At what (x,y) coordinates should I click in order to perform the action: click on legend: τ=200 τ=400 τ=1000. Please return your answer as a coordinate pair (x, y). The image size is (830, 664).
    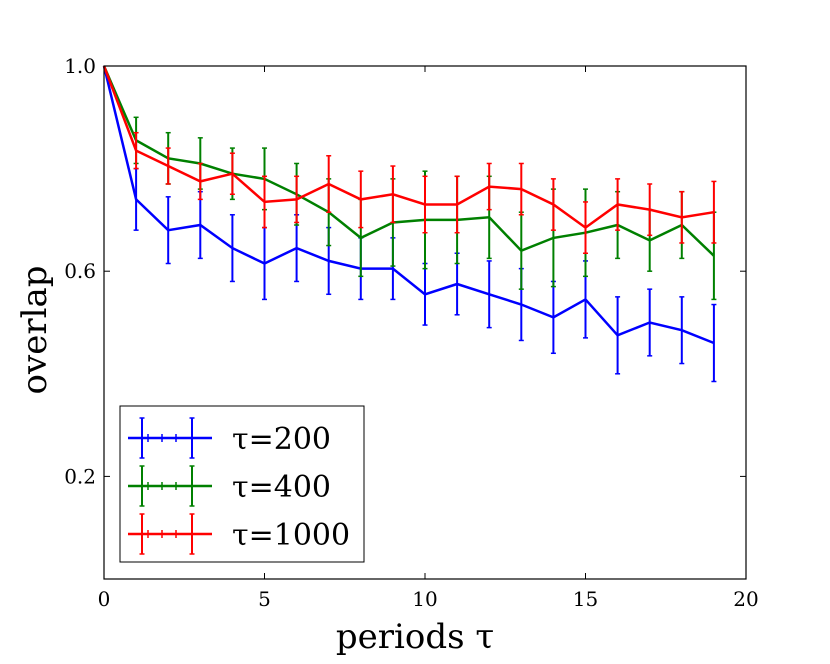
    Looking at the image, I should click on (242, 484).